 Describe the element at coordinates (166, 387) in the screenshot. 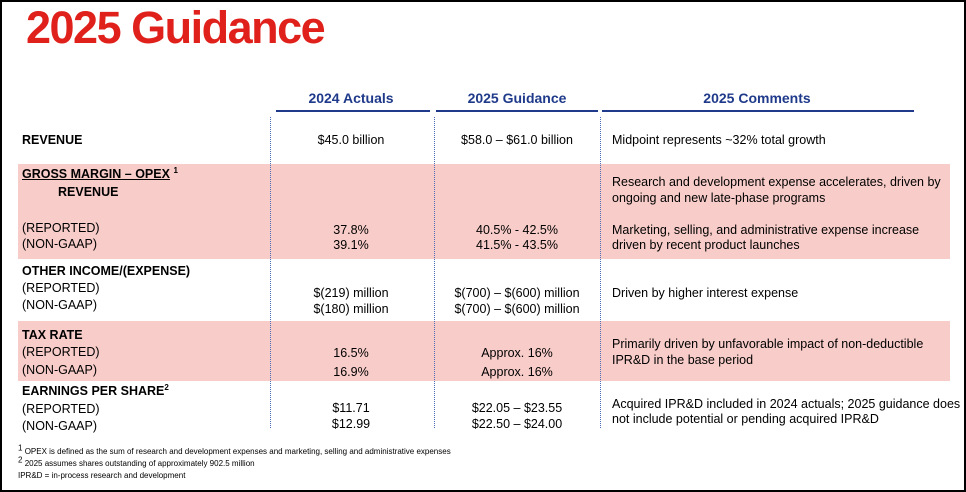

I see `footnote-ref: 2` at that location.